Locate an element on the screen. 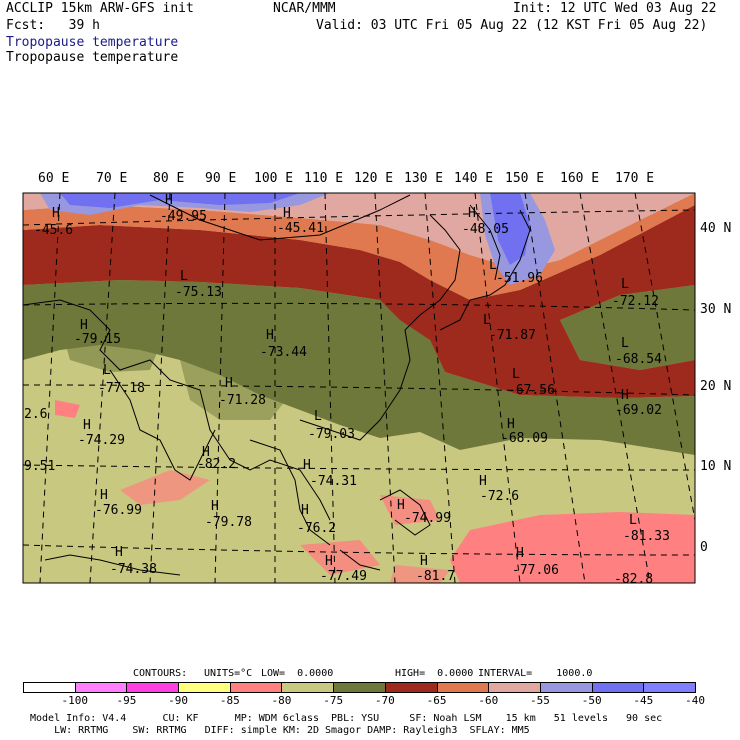 The image size is (740, 740). extremum-value: -74.99 is located at coordinates (427, 518).